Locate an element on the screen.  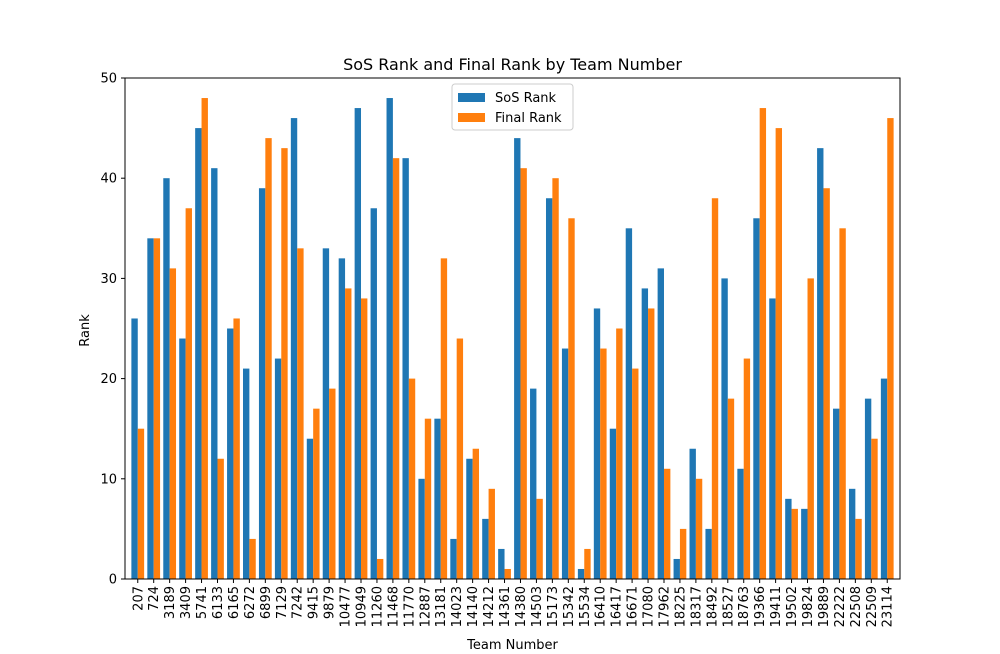
x-tick-label: 14380 is located at coordinates (521, 606).